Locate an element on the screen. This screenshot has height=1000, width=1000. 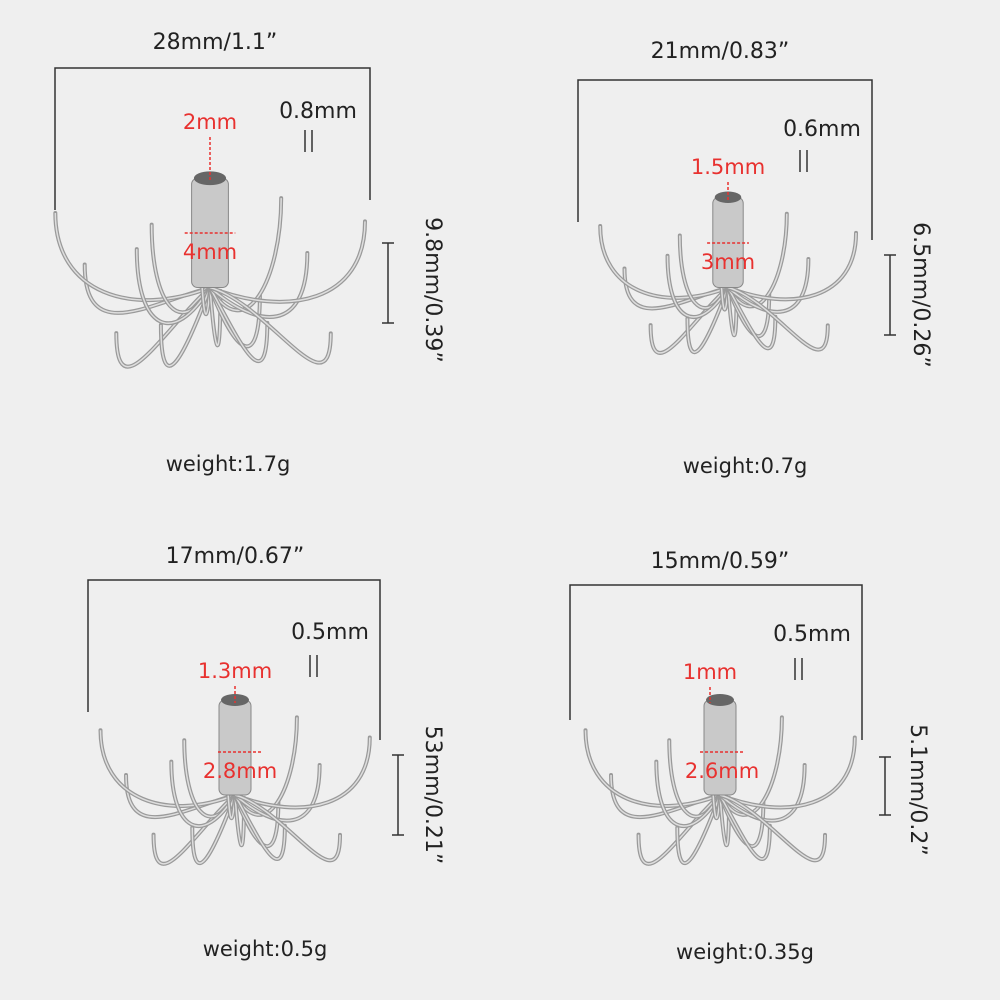
weight-label: weight:1.7g is located at coordinates (228, 464).